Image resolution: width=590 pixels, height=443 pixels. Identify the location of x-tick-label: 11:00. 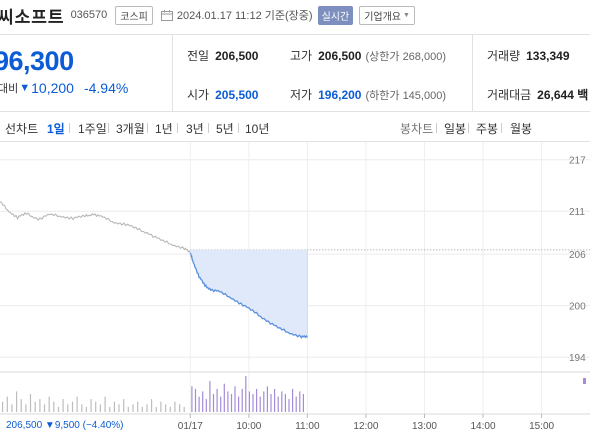
(307, 426).